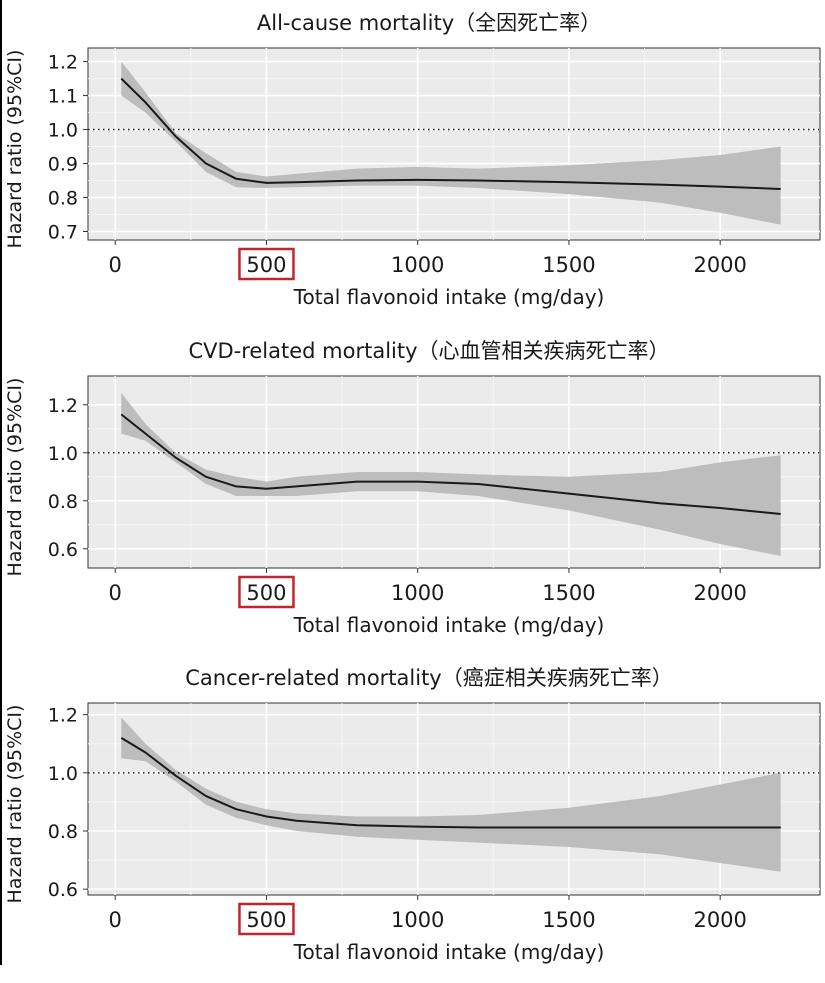 The height and width of the screenshot is (983, 825). Describe the element at coordinates (63, 97) in the screenshot. I see `y-tick-label: 1.1` at that location.